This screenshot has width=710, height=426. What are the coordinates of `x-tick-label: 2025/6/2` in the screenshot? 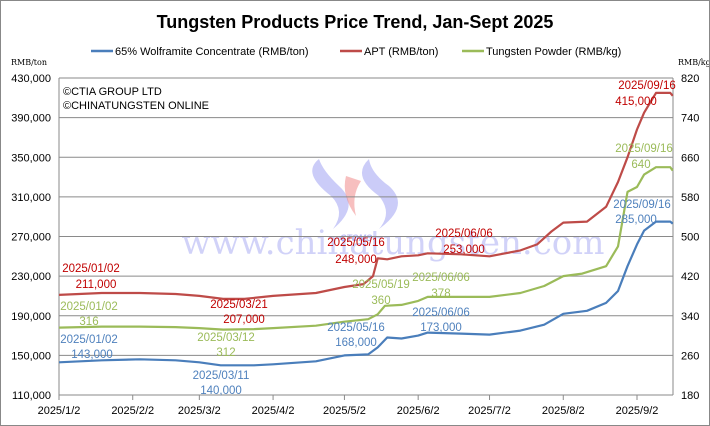 It's located at (418, 411).